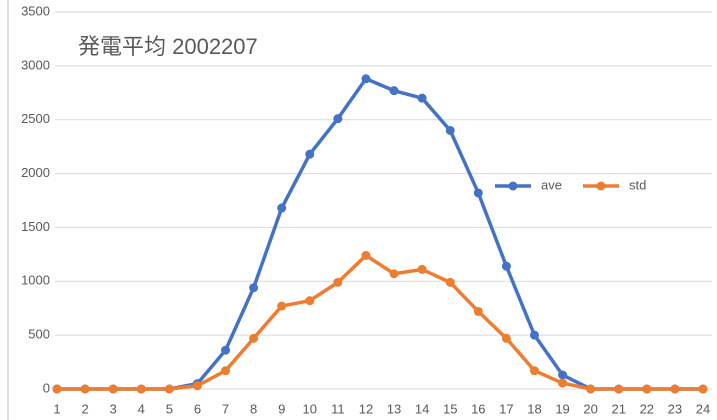  What do you see at coordinates (394, 408) in the screenshot?
I see `x-tick-label: 13` at bounding box center [394, 408].